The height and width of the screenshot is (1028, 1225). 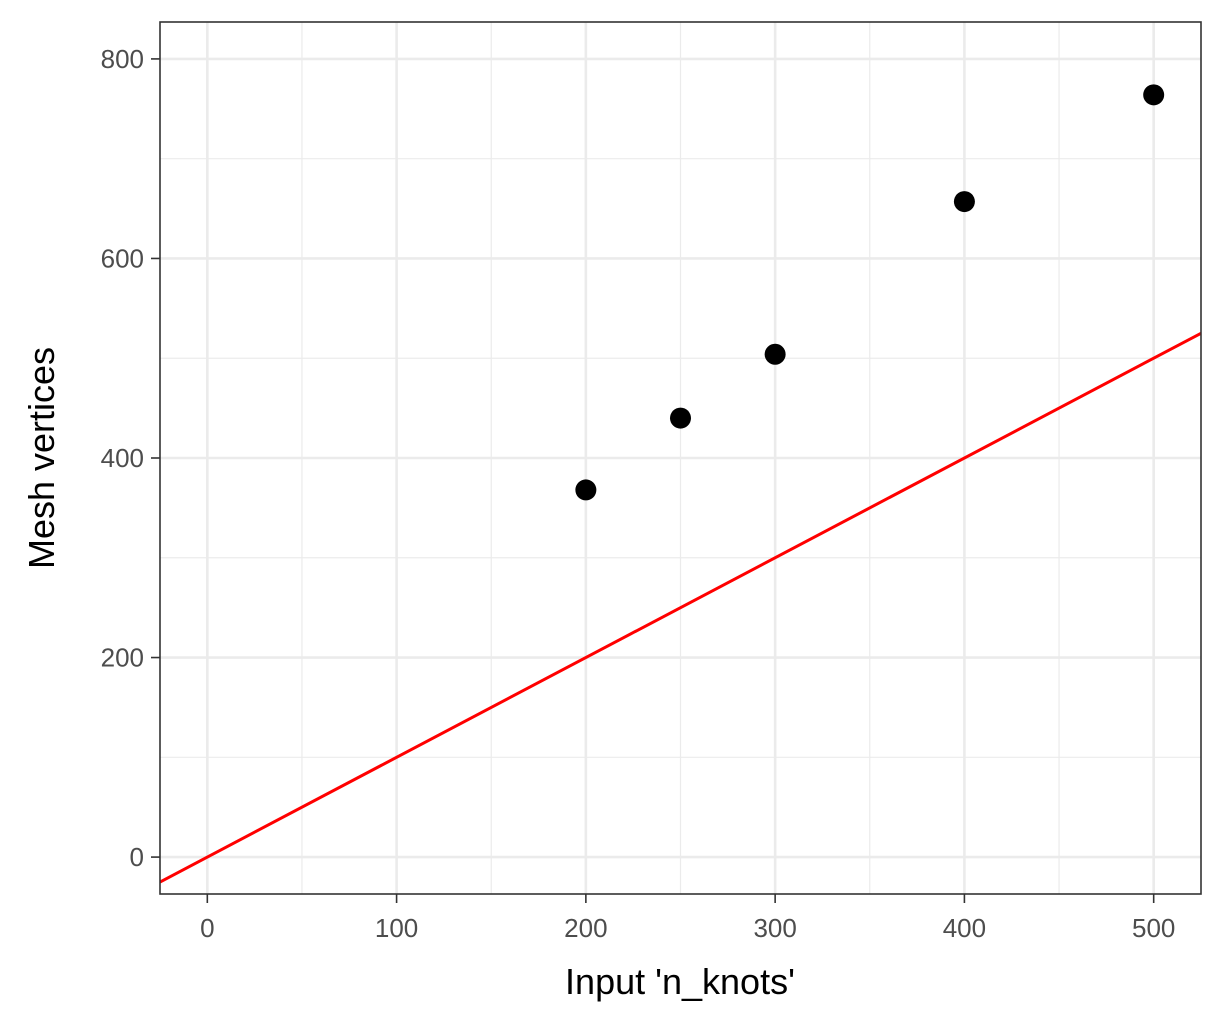 I want to click on x-tick-label: 400, so click(x=964, y=928).